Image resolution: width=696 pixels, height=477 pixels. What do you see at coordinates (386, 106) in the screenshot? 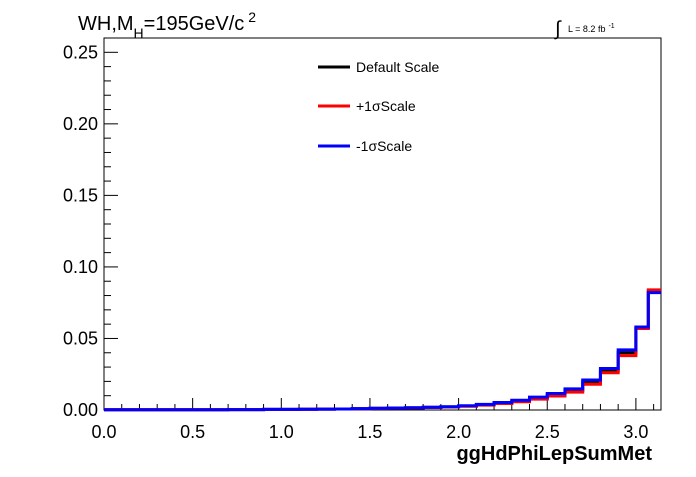
I see `legend-label-plus1sigma: +1σScale` at bounding box center [386, 106].